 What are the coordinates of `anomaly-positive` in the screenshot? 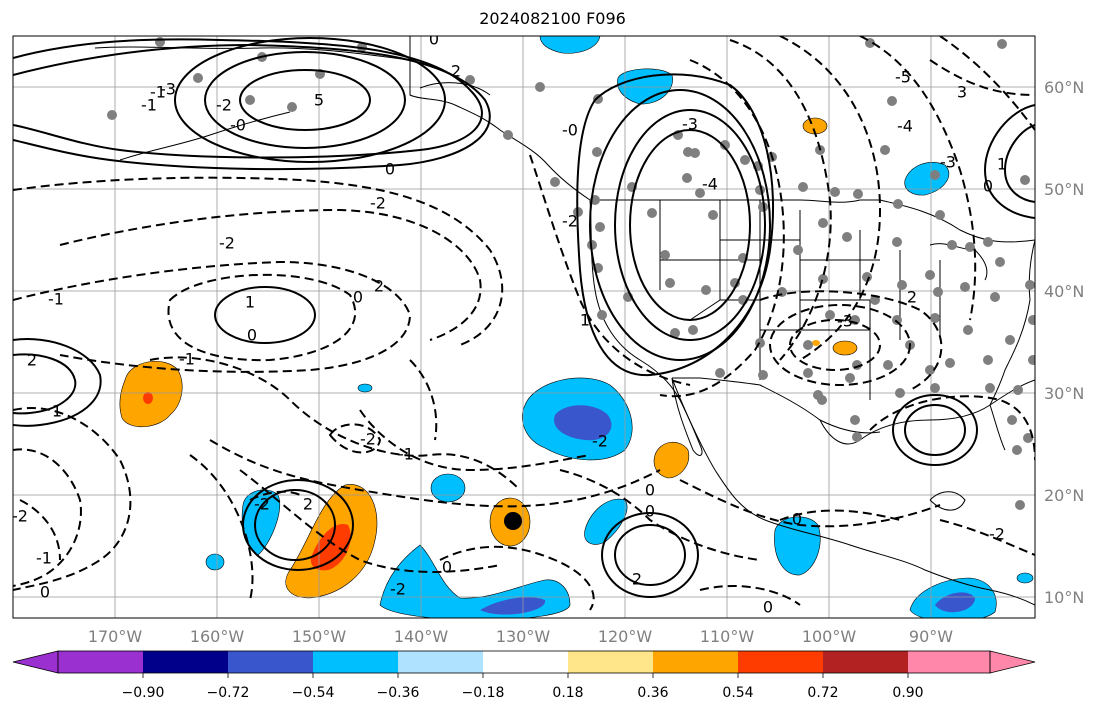 It's located at (845, 348).